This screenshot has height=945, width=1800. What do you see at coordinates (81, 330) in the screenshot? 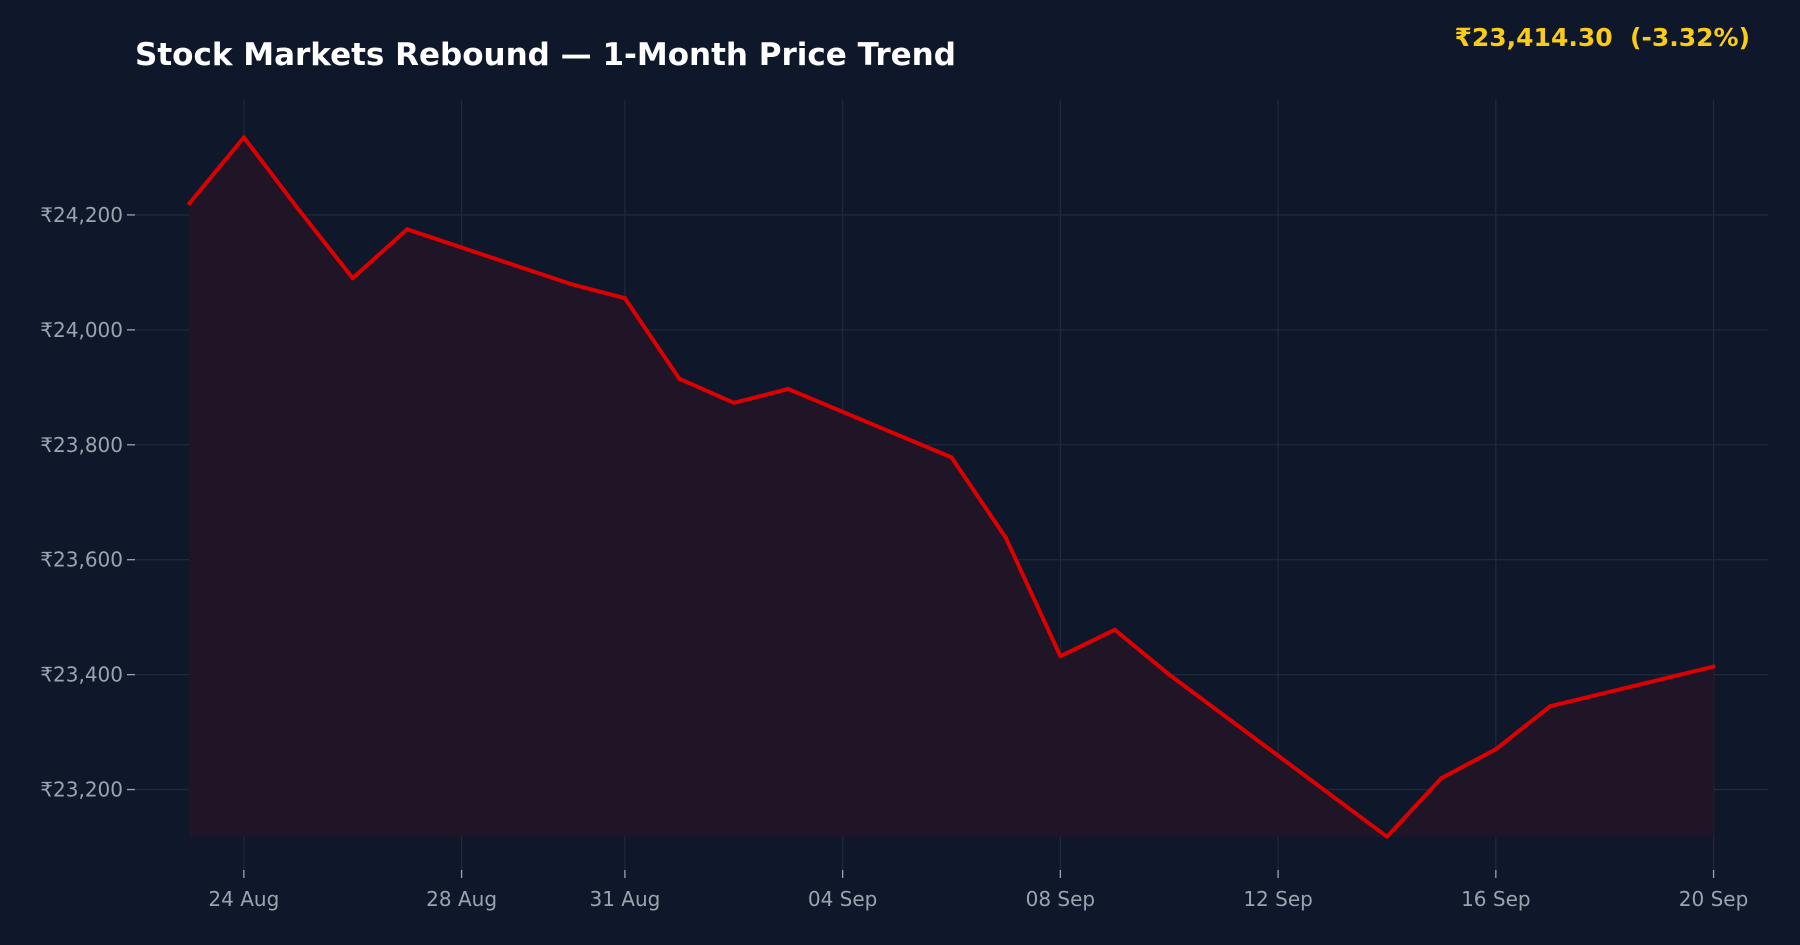
I see `y-tick-label: ₹24,000` at bounding box center [81, 330].